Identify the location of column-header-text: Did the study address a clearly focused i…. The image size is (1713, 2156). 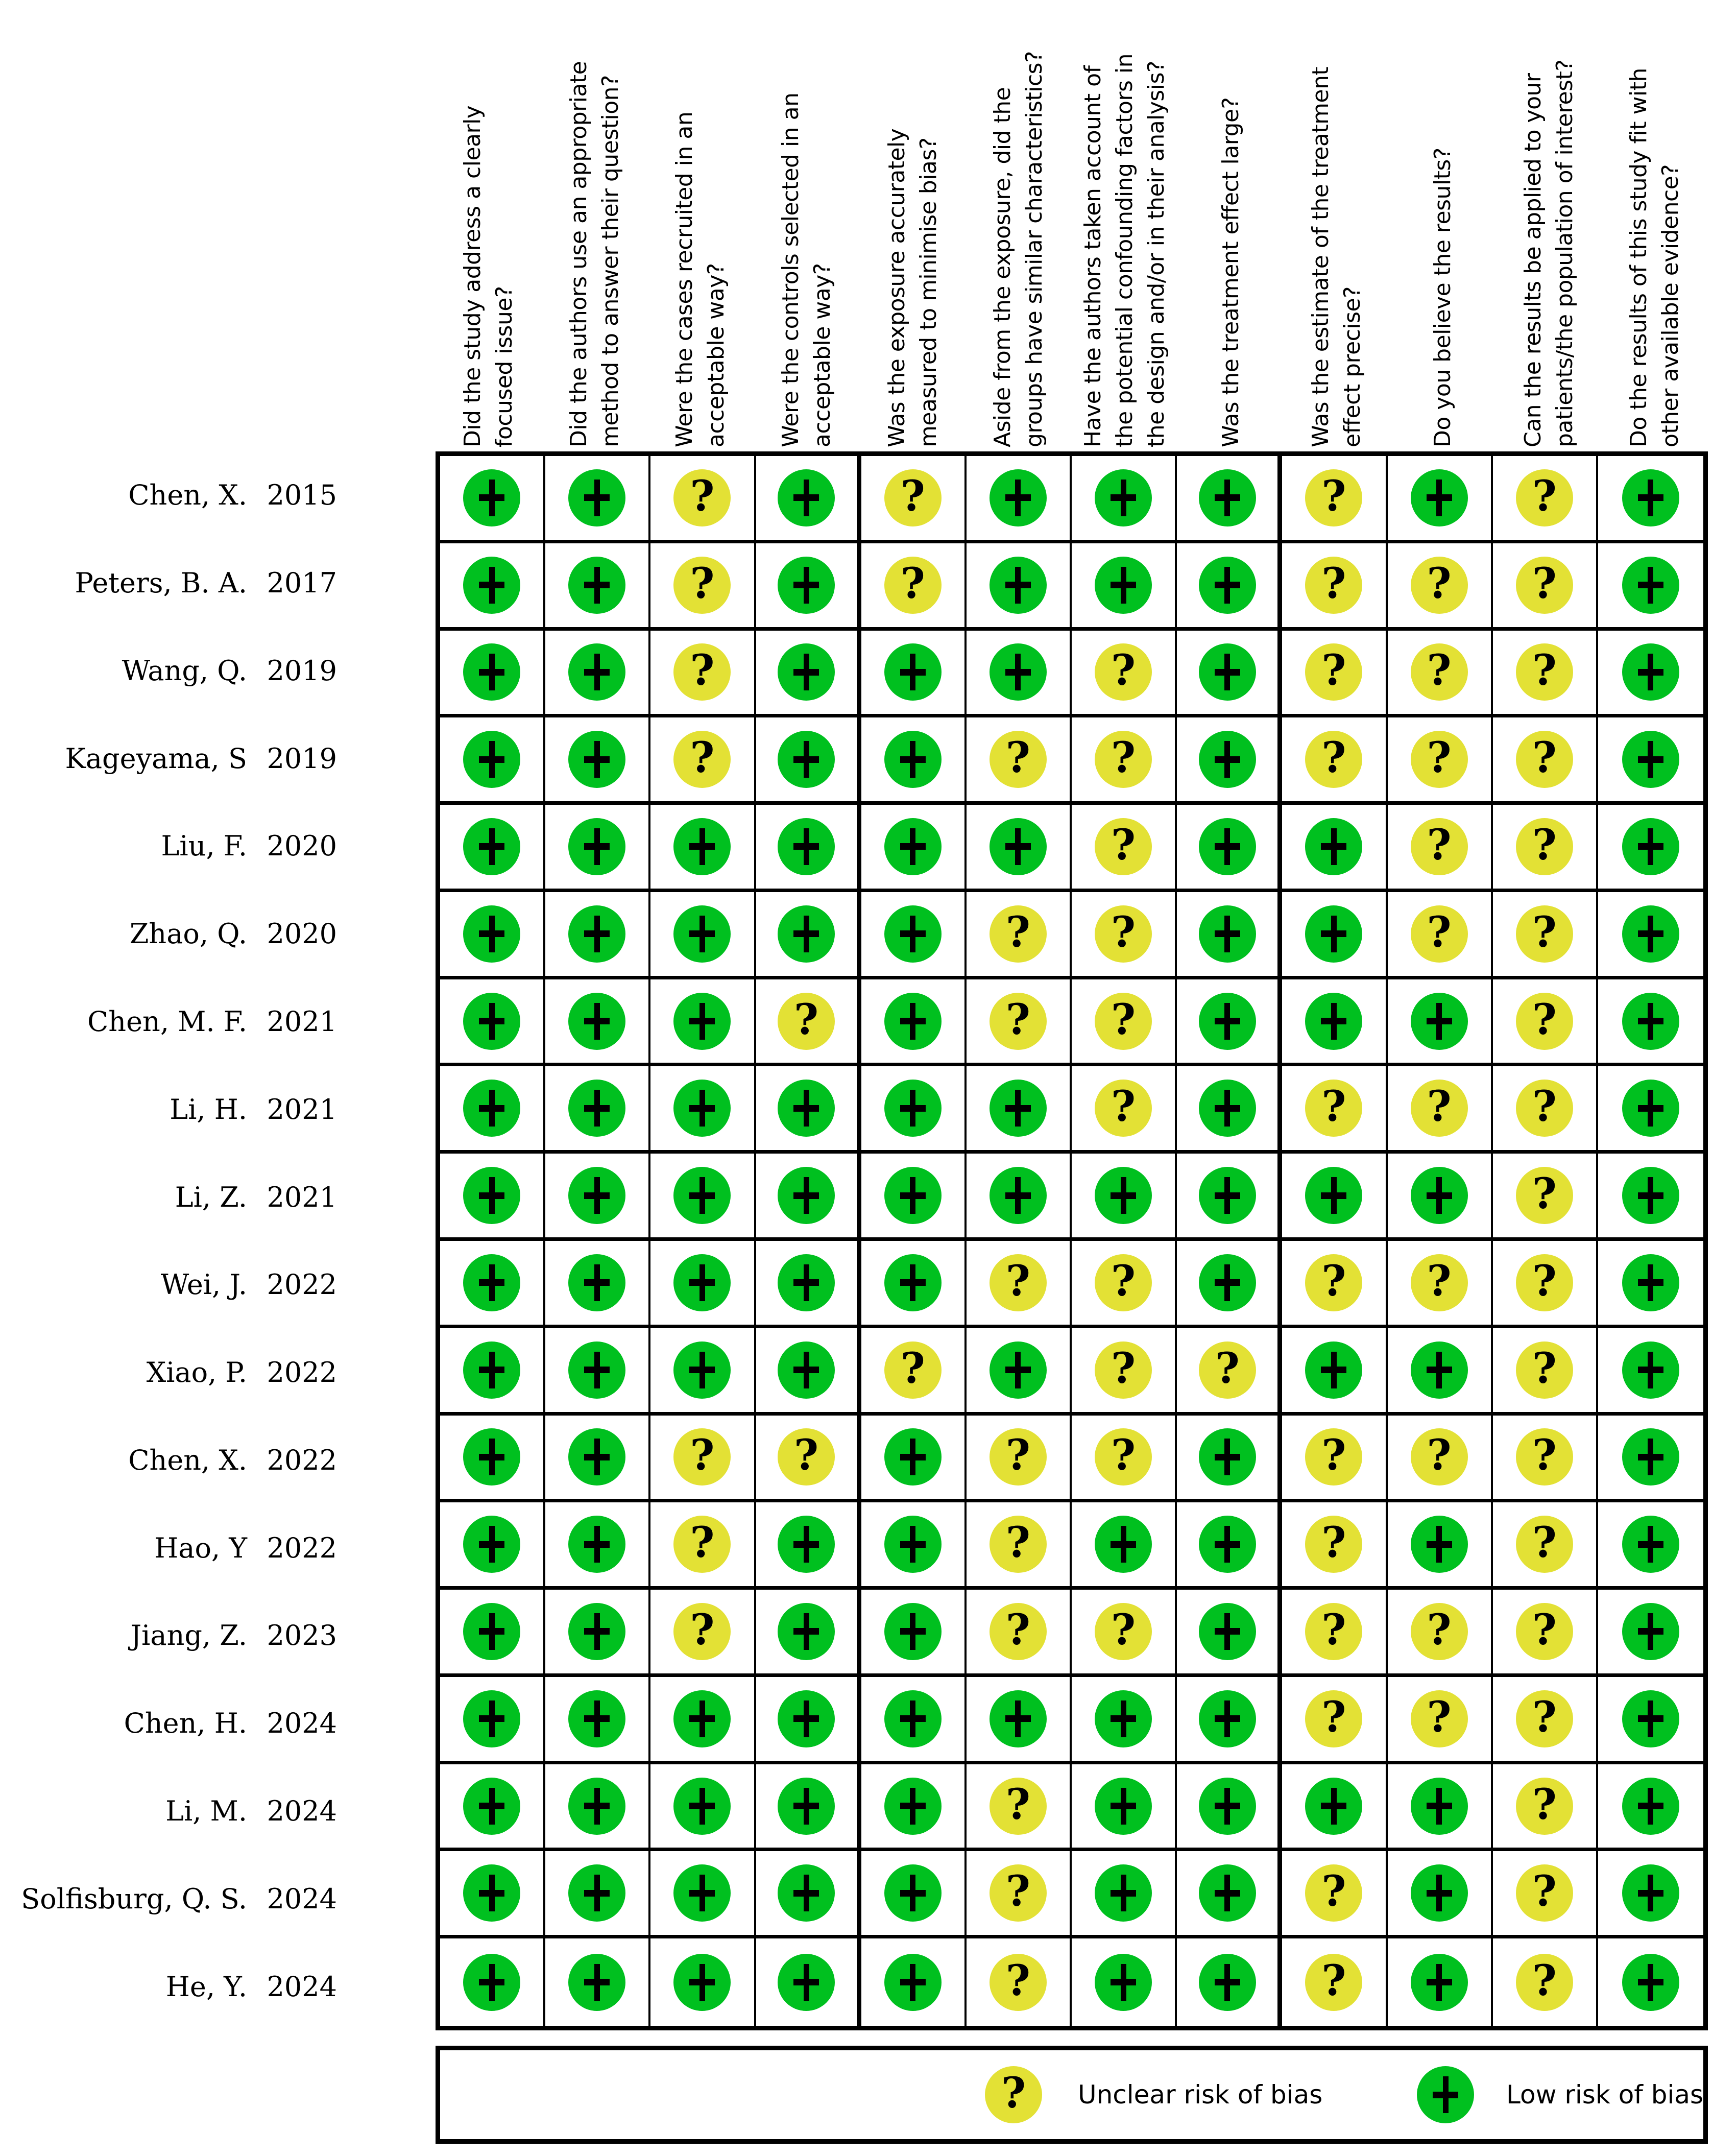
(489, 228).